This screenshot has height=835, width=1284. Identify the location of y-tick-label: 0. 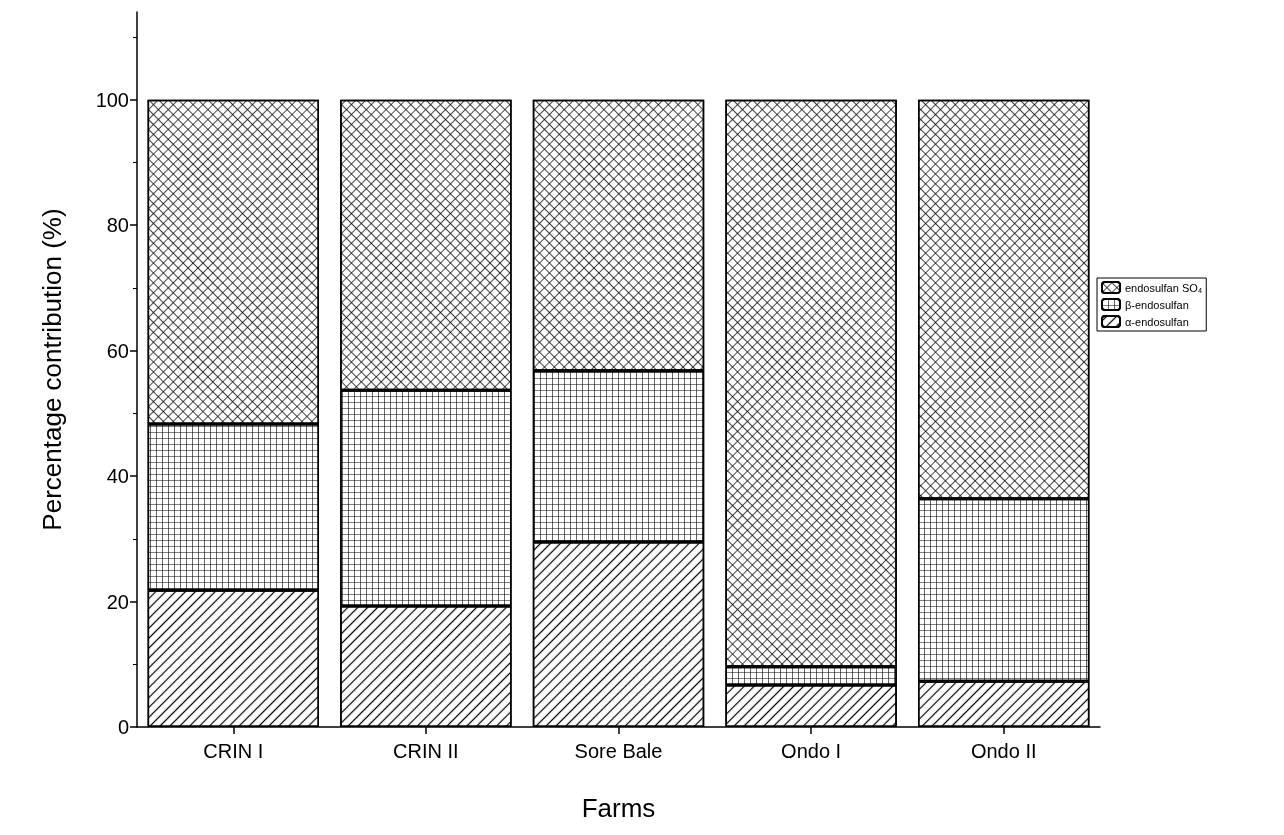
(123, 727).